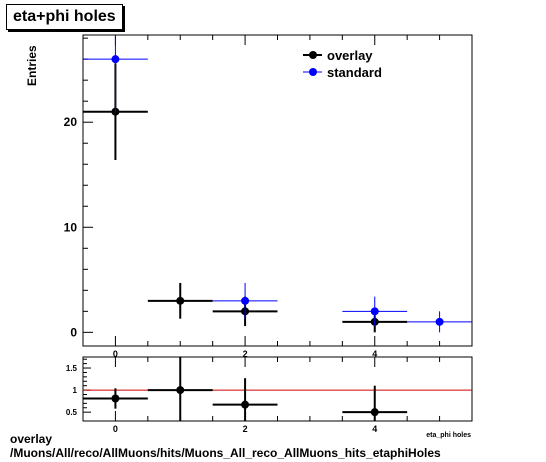 This screenshot has width=546, height=462. Describe the element at coordinates (71, 227) in the screenshot. I see `y-tick-label: 10` at that location.